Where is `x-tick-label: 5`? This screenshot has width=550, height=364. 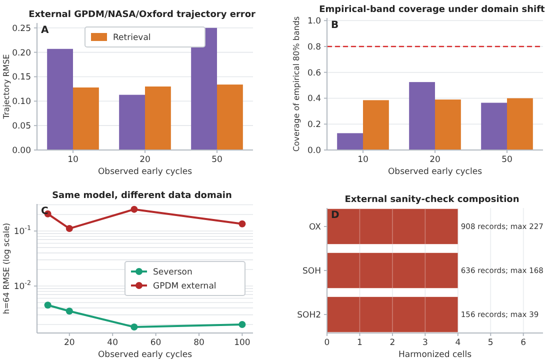 x-tick-label: 5 is located at coordinates (491, 343).